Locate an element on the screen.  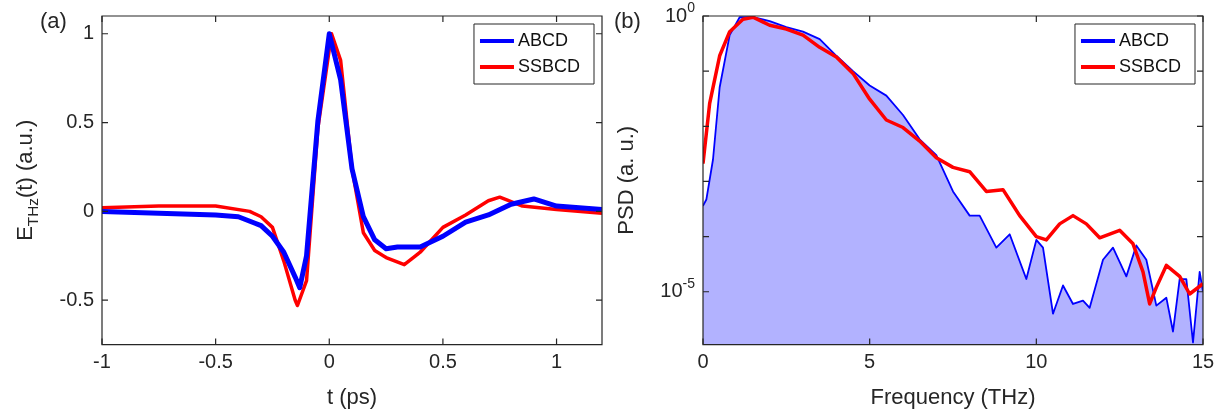
x-tick-label: -1 is located at coordinates (102, 361).